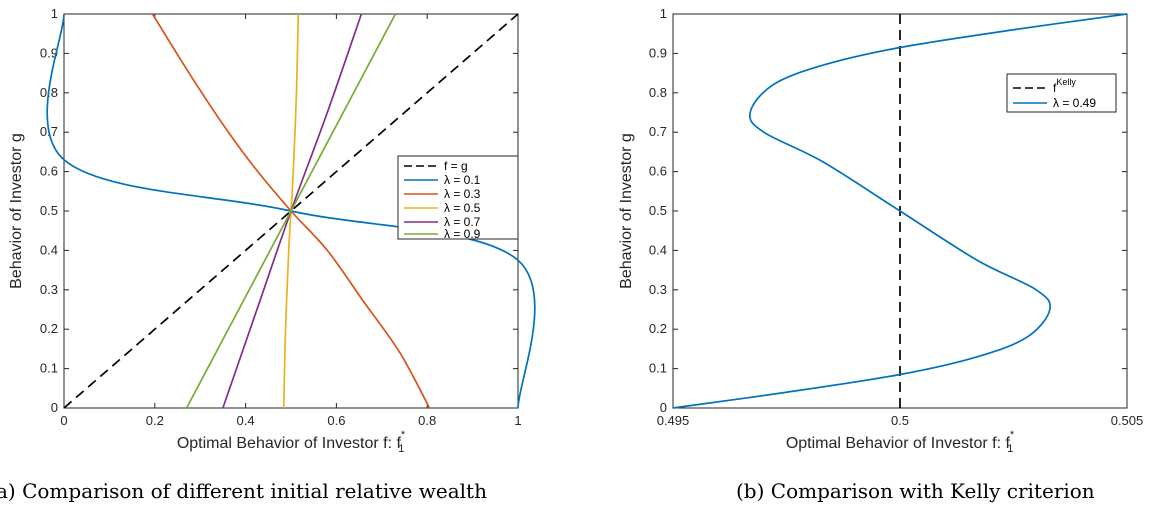 The height and width of the screenshot is (515, 1156). What do you see at coordinates (462, 194) in the screenshot?
I see `legend-label-lambda-0-3: λ = 0.3` at bounding box center [462, 194].